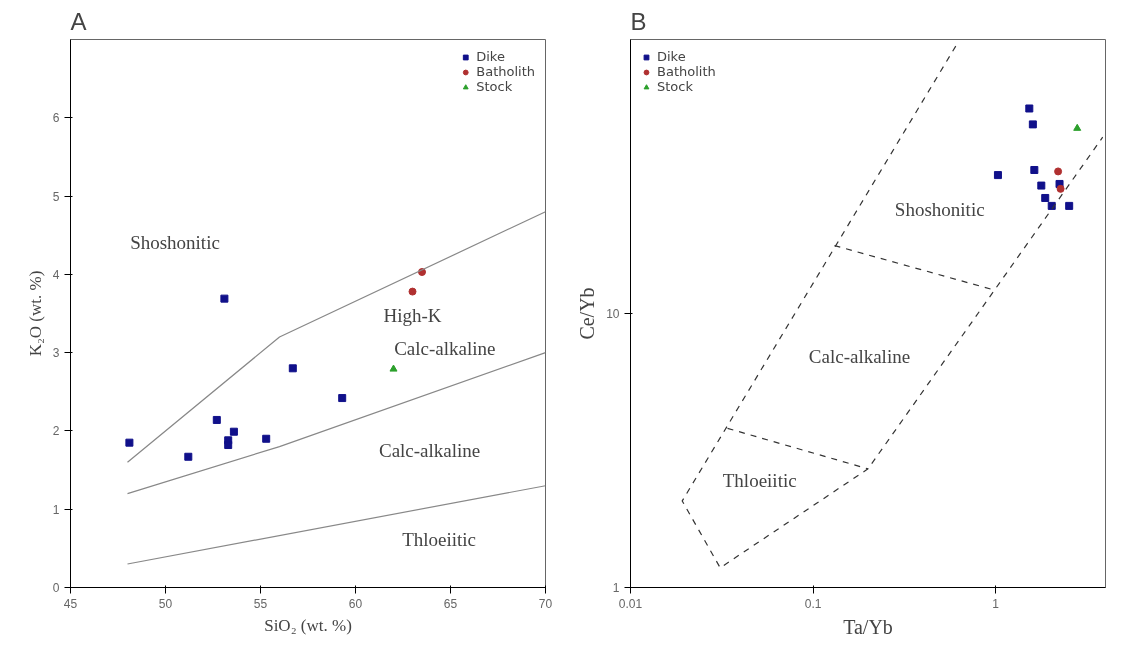 The height and width of the screenshot is (650, 1131). Describe the element at coordinates (868, 626) in the screenshot. I see `x-axis-title: Ta/Yb` at that location.